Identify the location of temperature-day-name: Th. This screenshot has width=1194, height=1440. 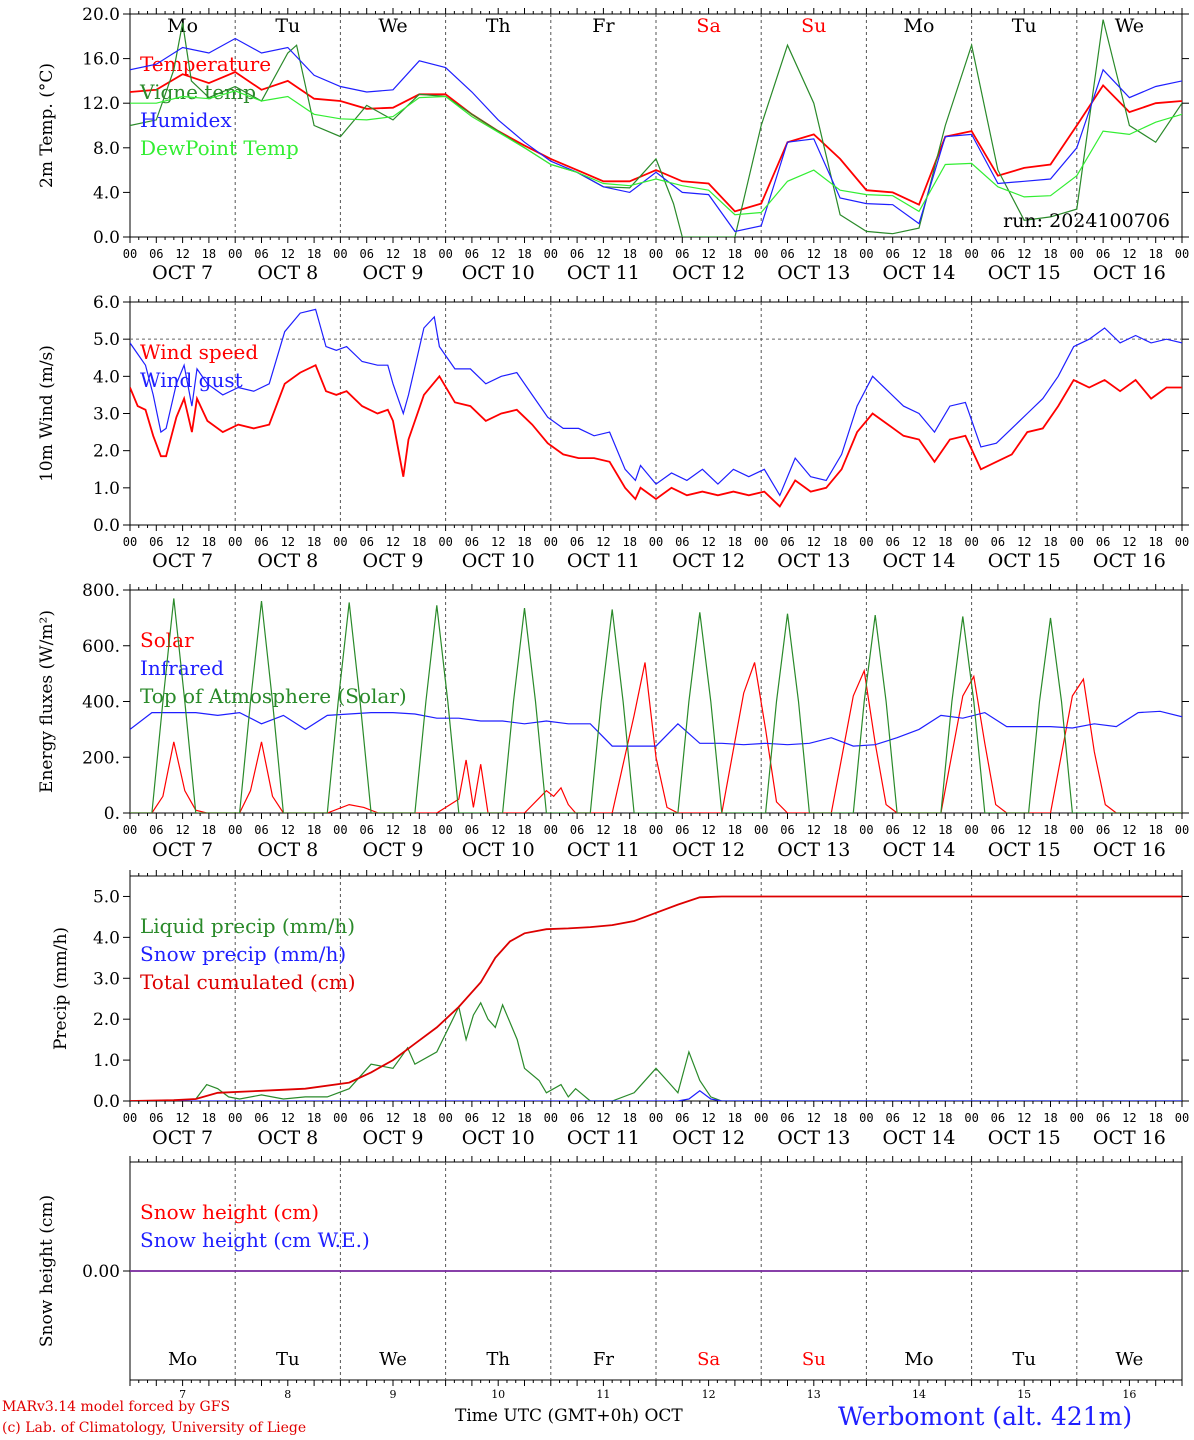
(498, 26).